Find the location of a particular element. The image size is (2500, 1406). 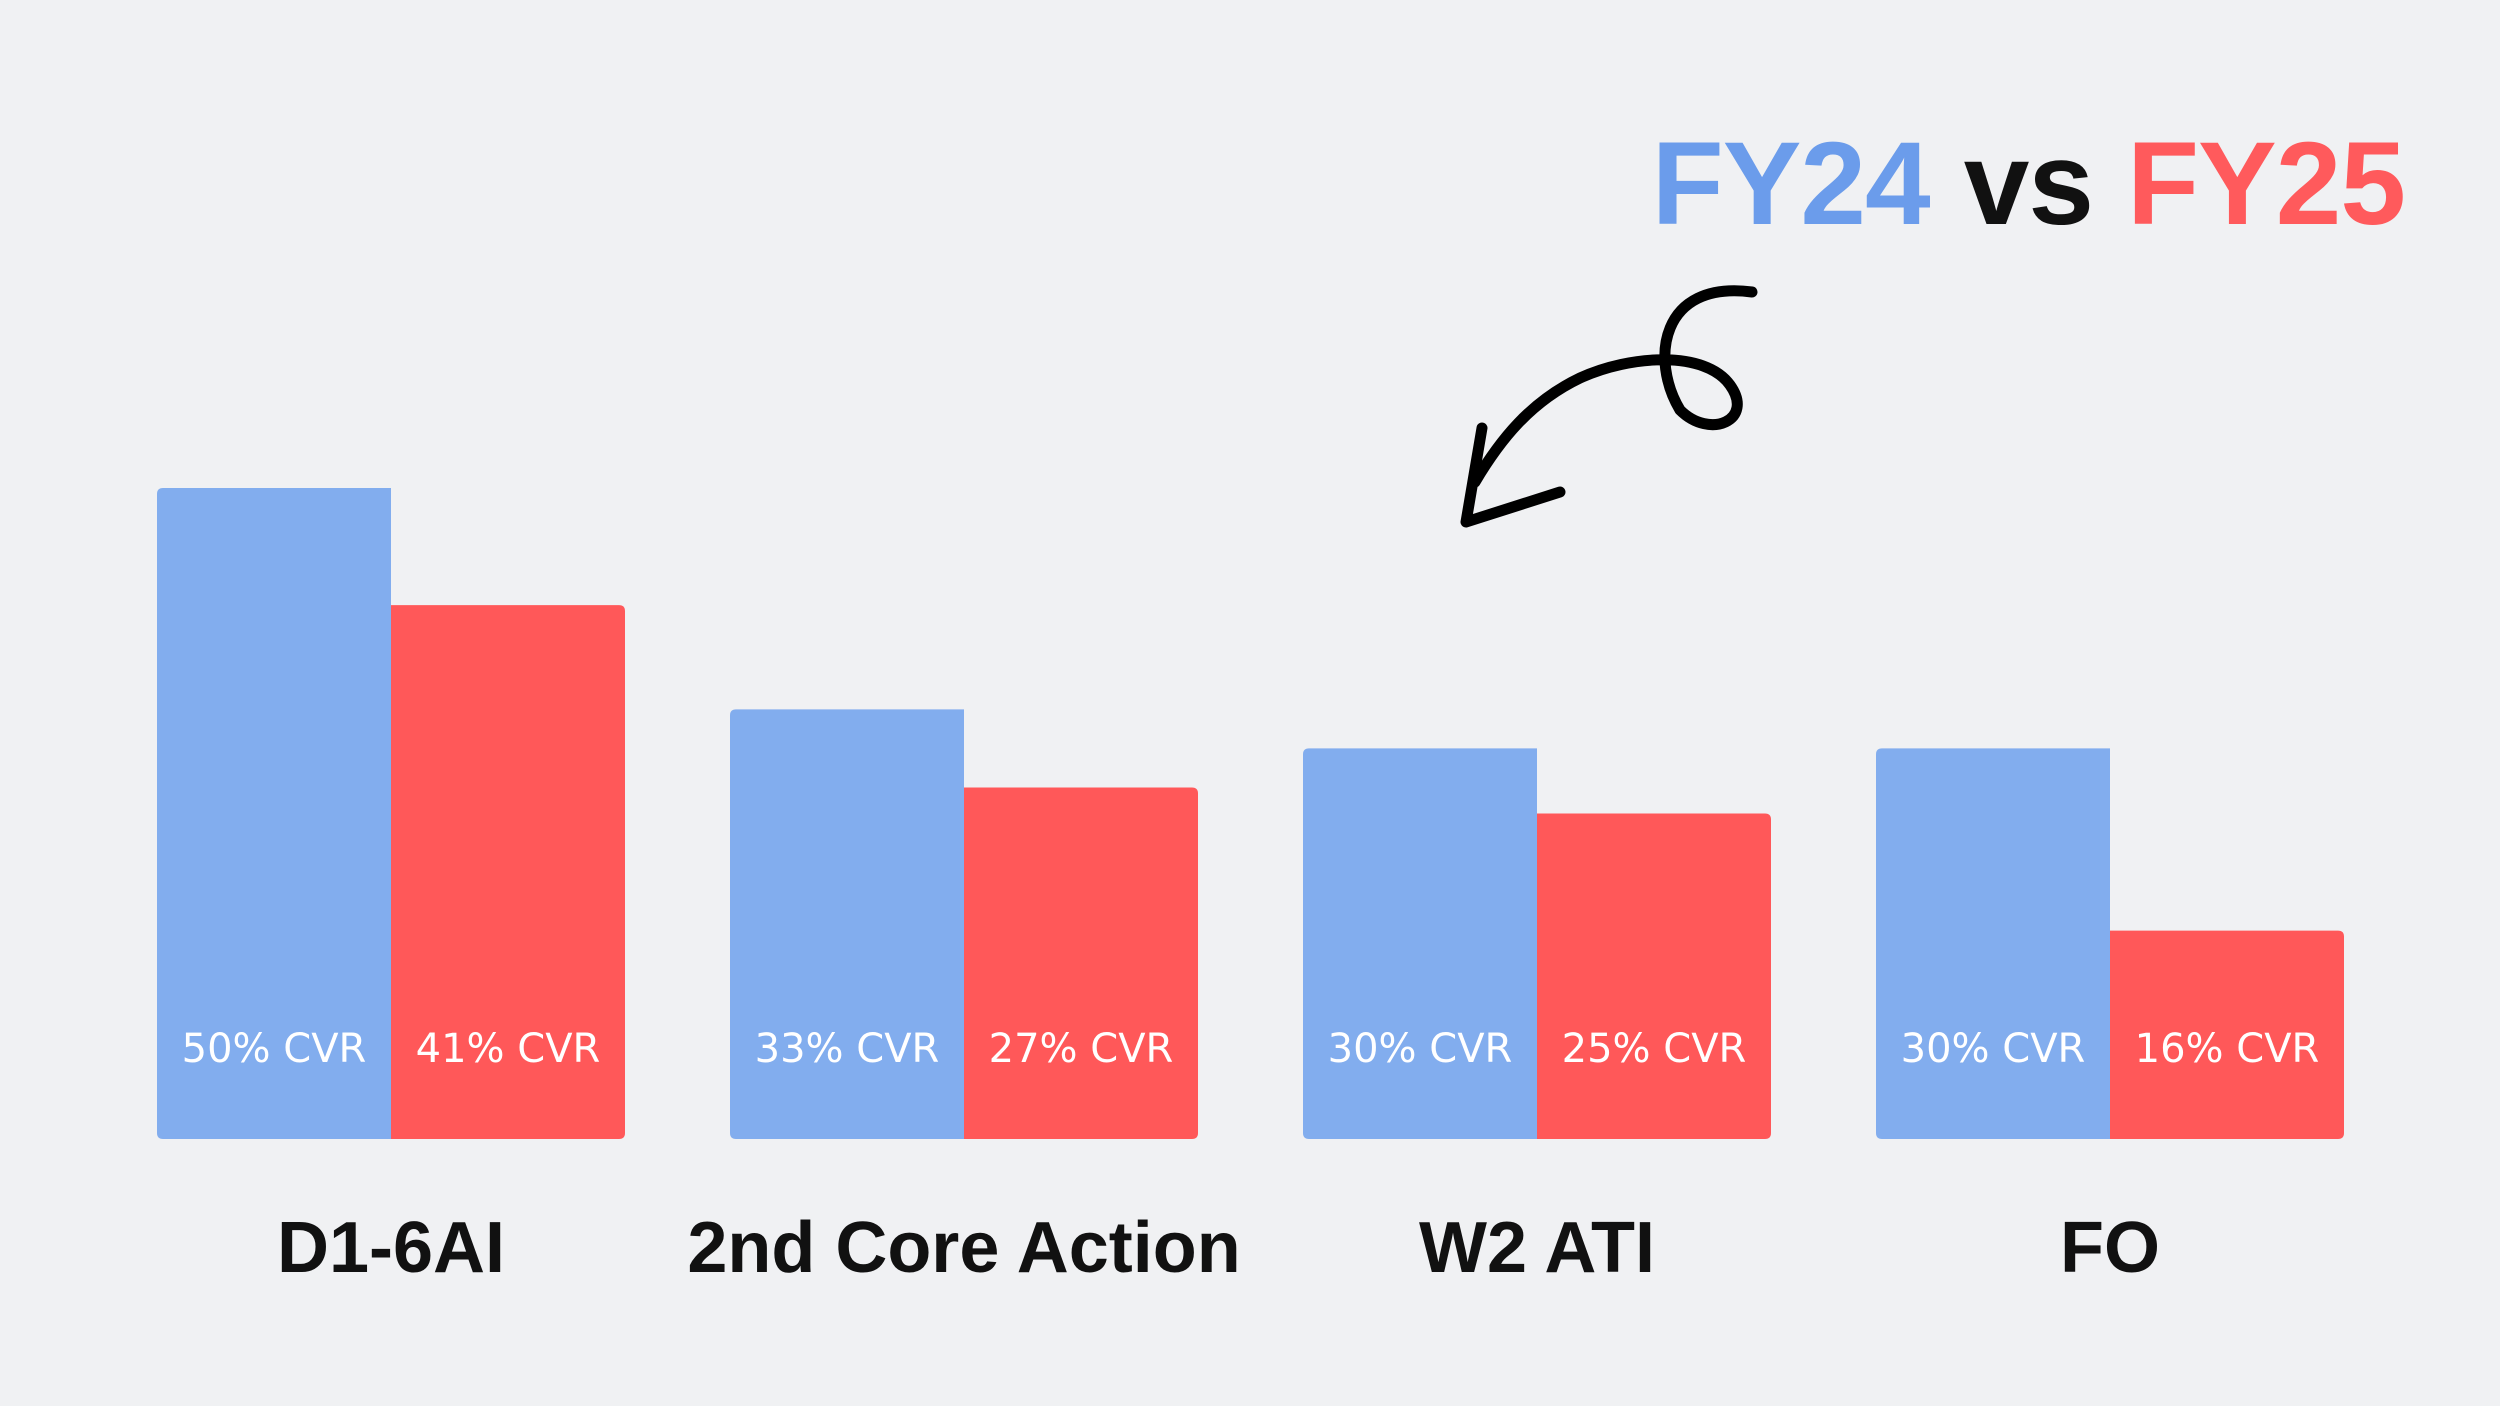

category-label-3: FO is located at coordinates (2110, 1248).